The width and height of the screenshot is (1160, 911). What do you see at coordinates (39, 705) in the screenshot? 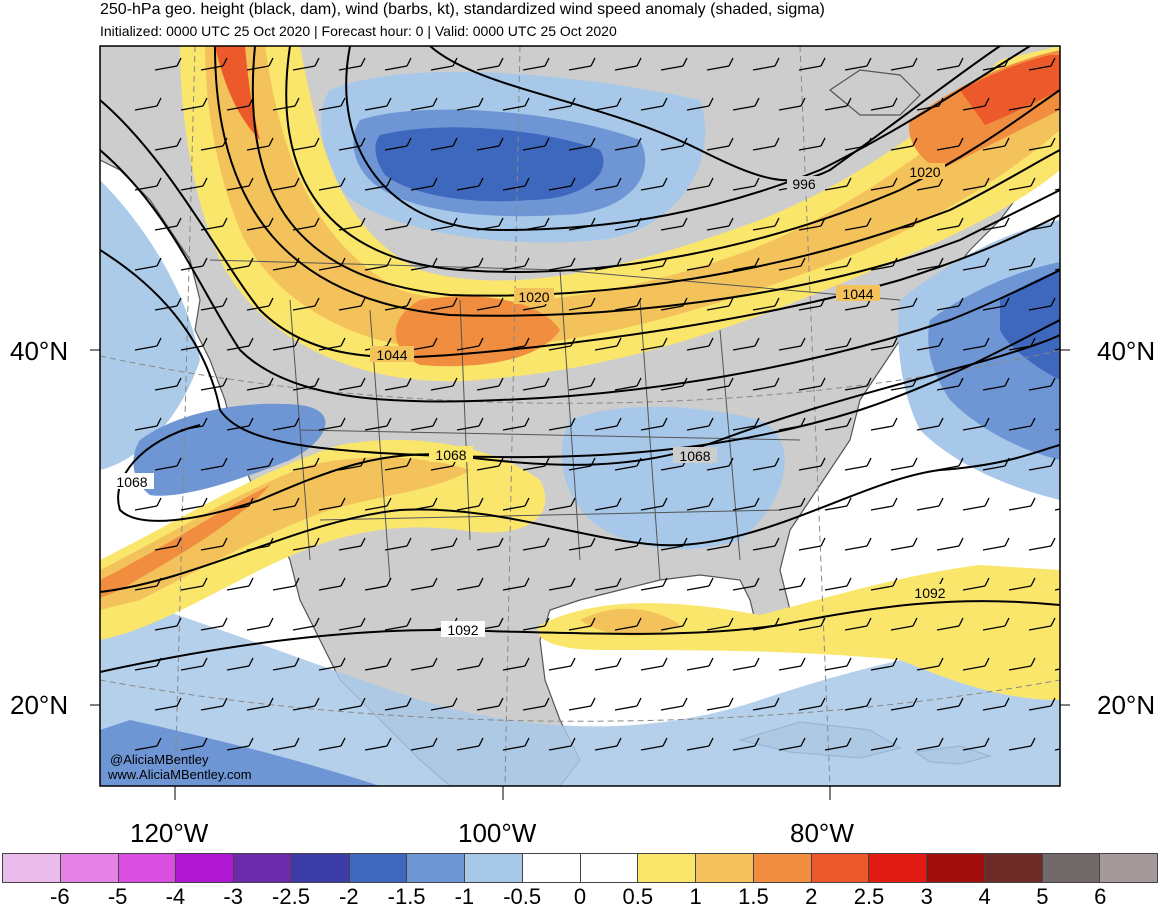
I see `lat-label-20n-left: 20°N` at bounding box center [39, 705].